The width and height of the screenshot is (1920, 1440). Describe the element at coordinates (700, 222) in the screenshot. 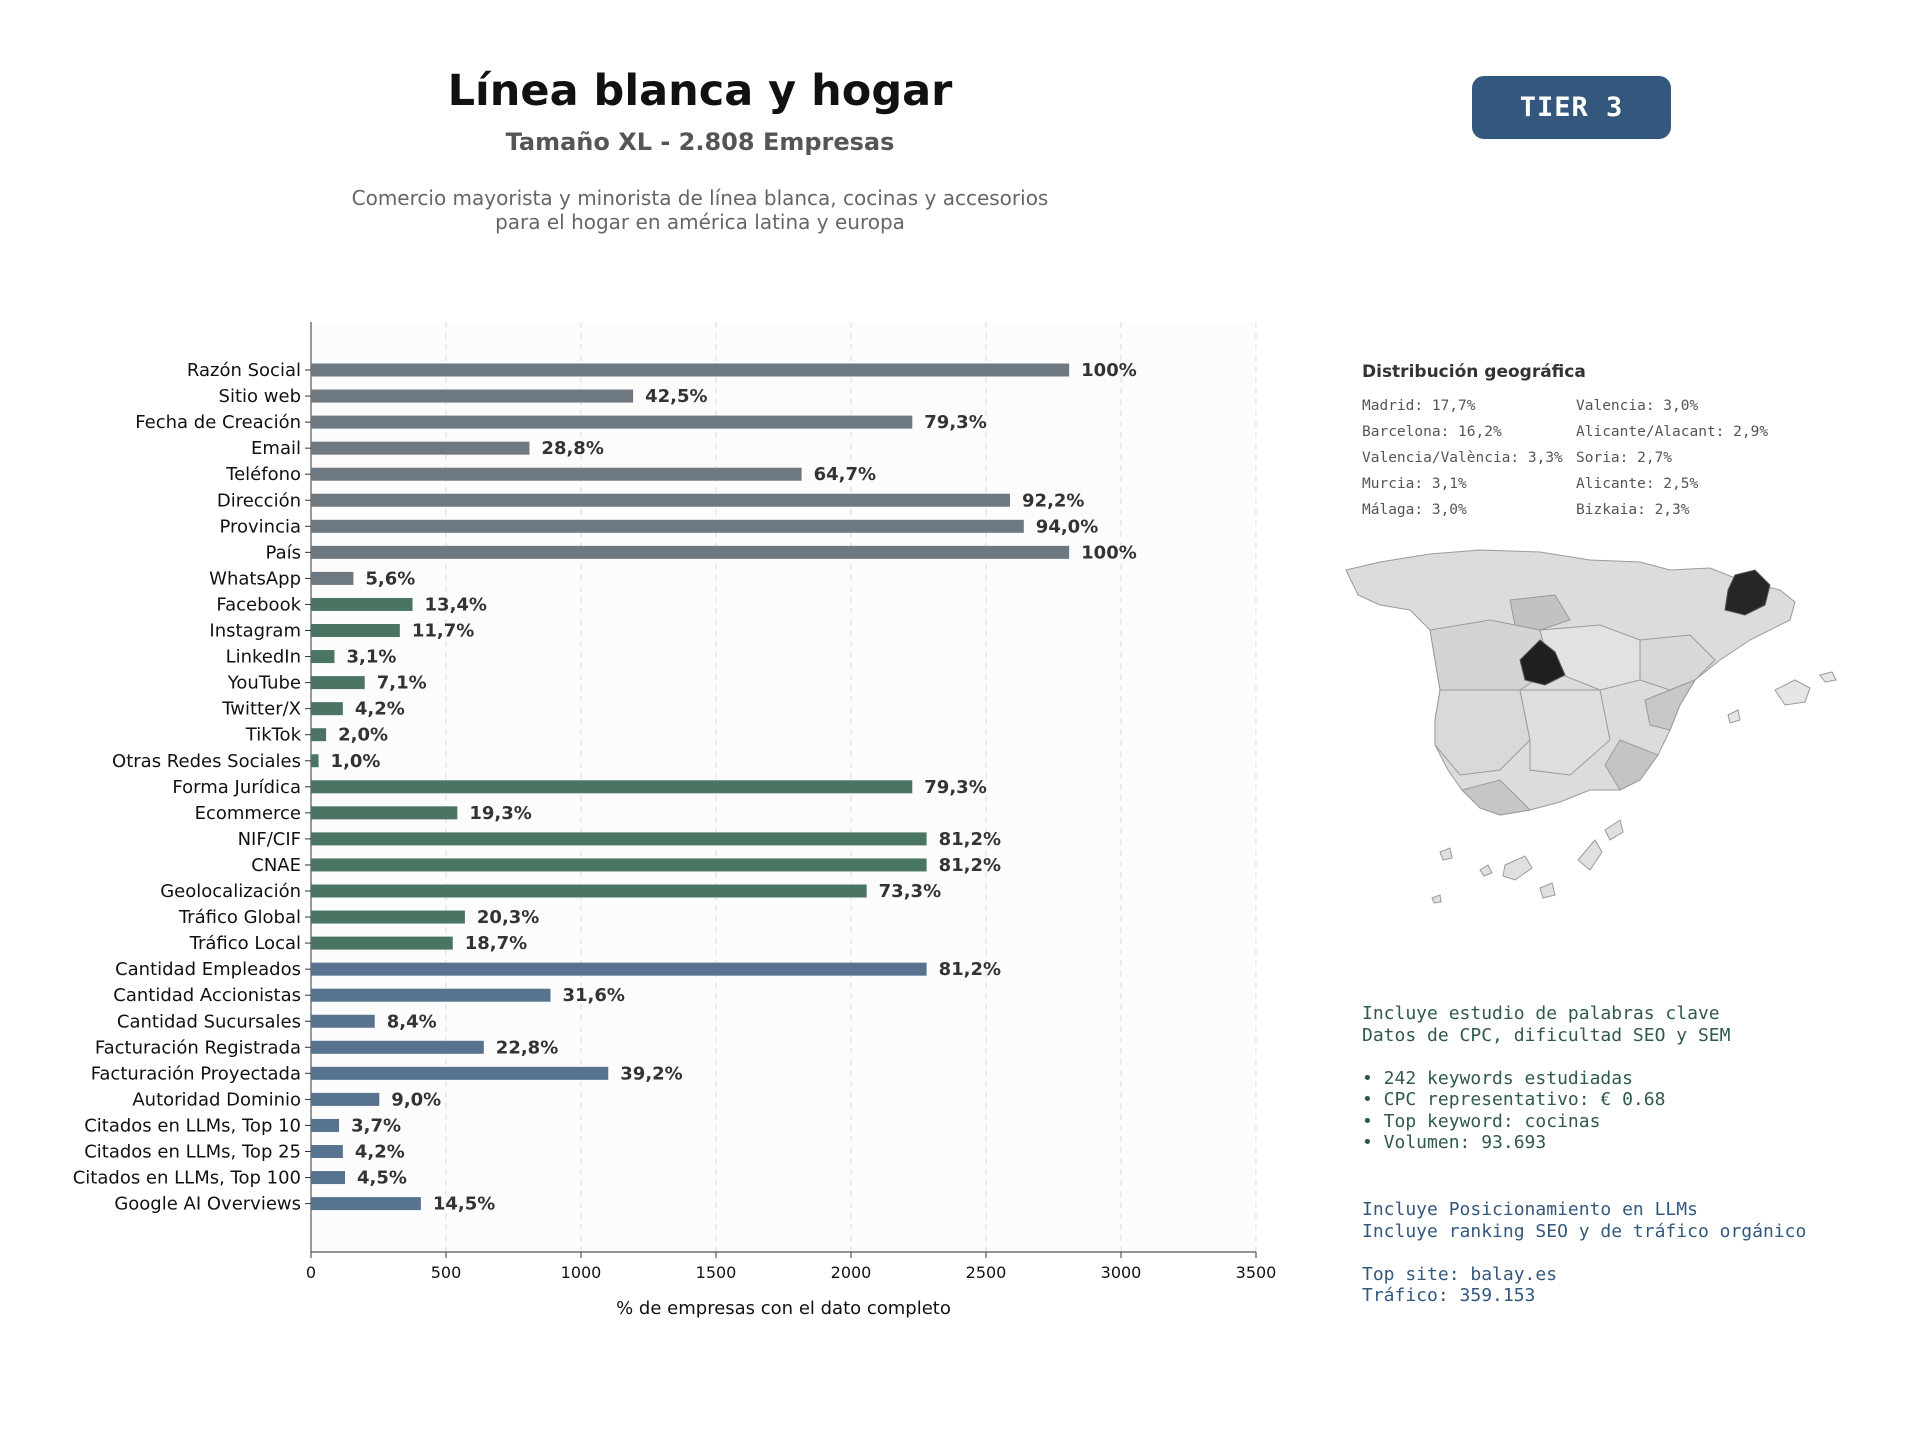

I see `description-line-2: para el hogar en américa latina y europa` at that location.